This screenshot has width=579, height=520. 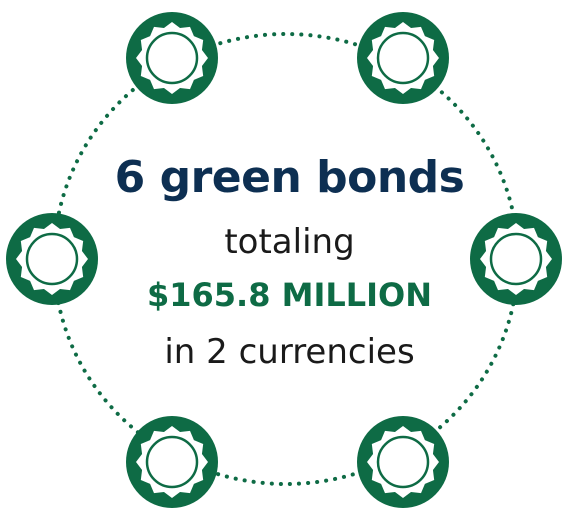 I want to click on headline: 6 green bonds, so click(x=289, y=177).